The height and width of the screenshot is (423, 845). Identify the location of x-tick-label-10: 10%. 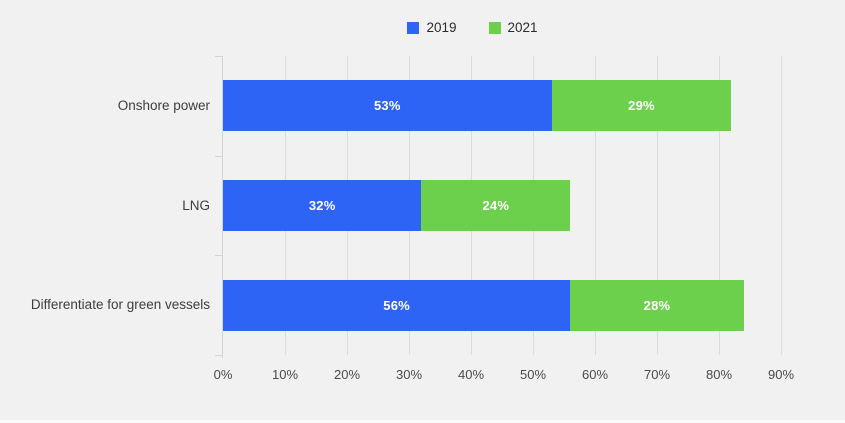
(285, 374).